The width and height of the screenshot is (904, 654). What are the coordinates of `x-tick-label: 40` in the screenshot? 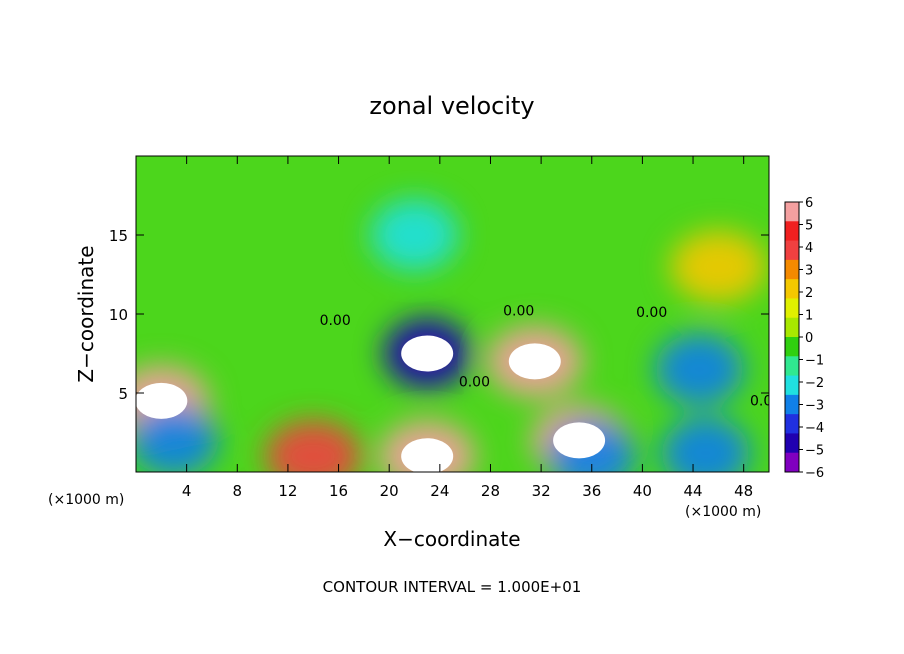 It's located at (642, 491).